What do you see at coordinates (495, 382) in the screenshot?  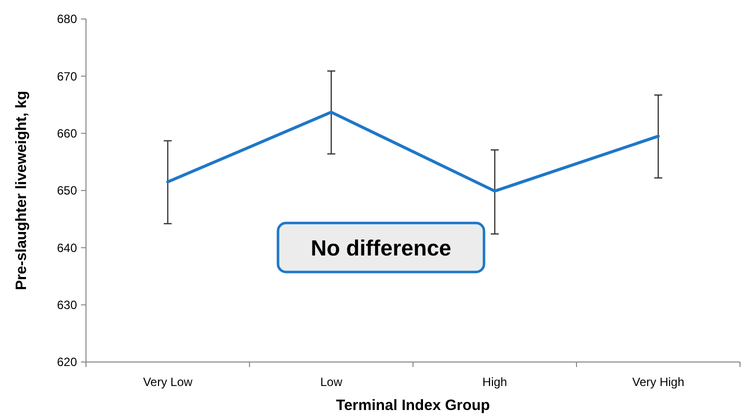 I see `x-tick-label: High` at bounding box center [495, 382].